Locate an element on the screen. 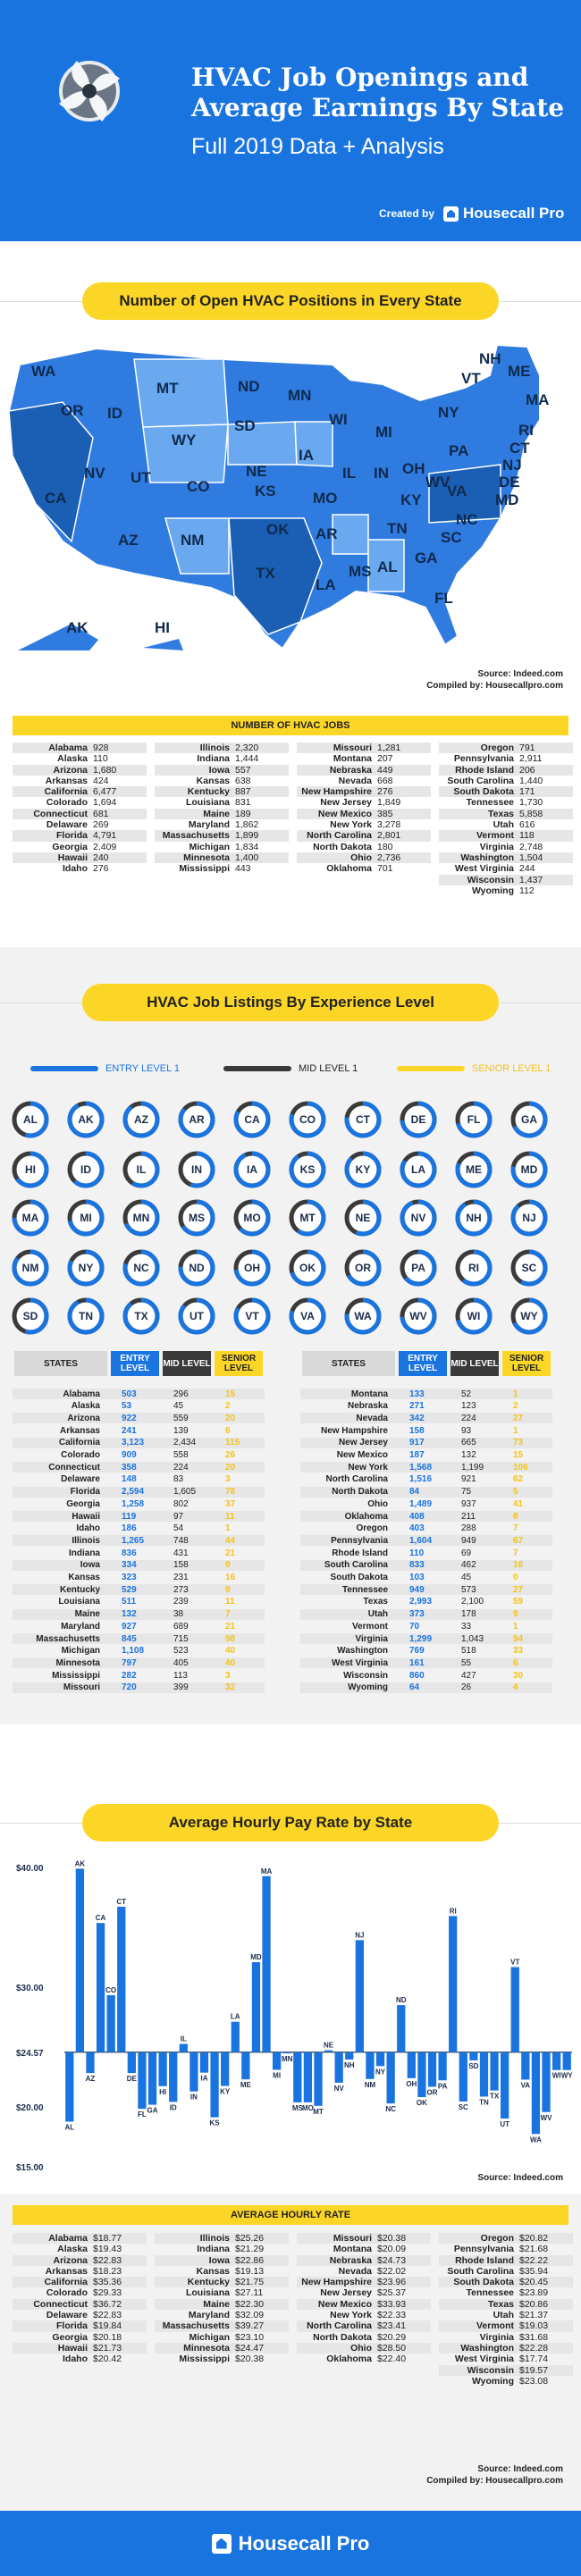 This screenshot has height=2576, width=581. exp-table-row: Texas 2,993 2,100 59 is located at coordinates (426, 1602).